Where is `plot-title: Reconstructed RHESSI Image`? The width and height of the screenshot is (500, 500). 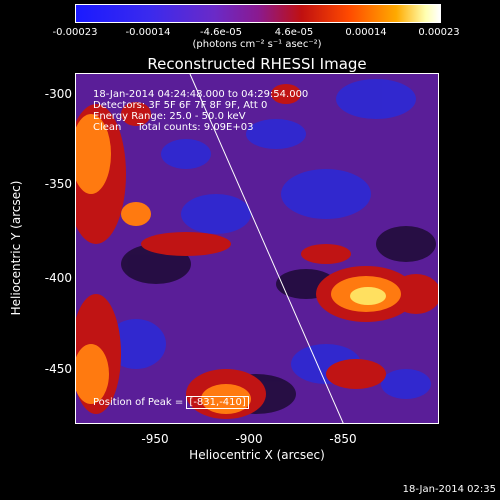
plot-title: Reconstructed RHESSI Image is located at coordinates (257, 64).